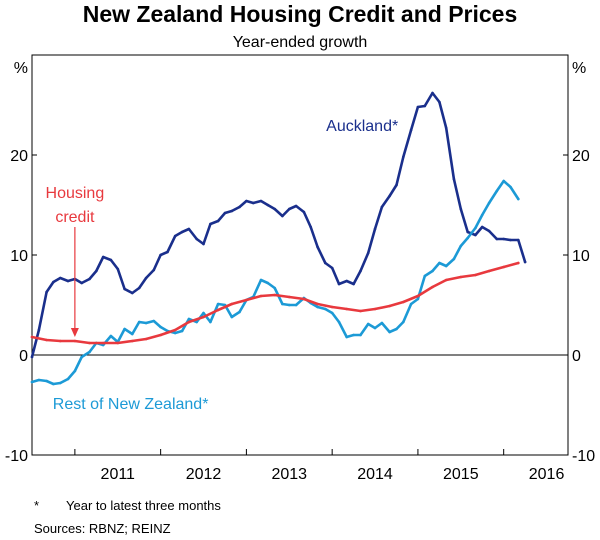 The width and height of the screenshot is (600, 540). Describe the element at coordinates (143, 505) in the screenshot. I see `footnote-text: Year to latest three months` at that location.